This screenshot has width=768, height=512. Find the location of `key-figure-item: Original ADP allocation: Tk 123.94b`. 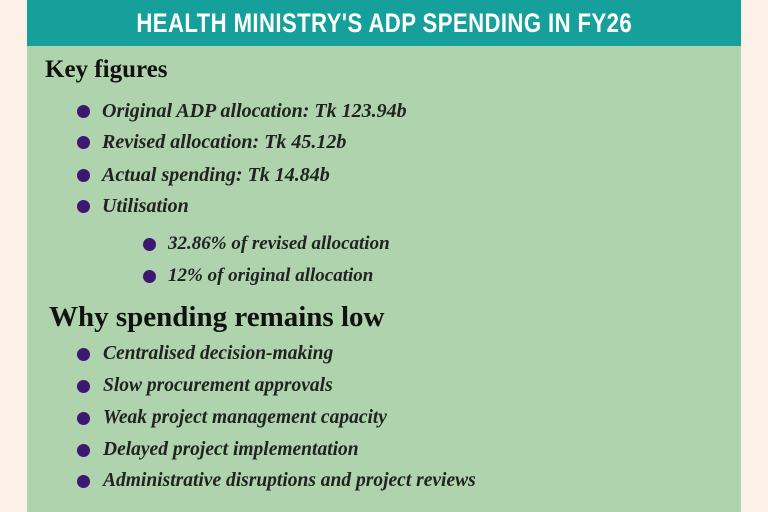

key-figure-item: Original ADP allocation: Tk 123.94b is located at coordinates (242, 111).